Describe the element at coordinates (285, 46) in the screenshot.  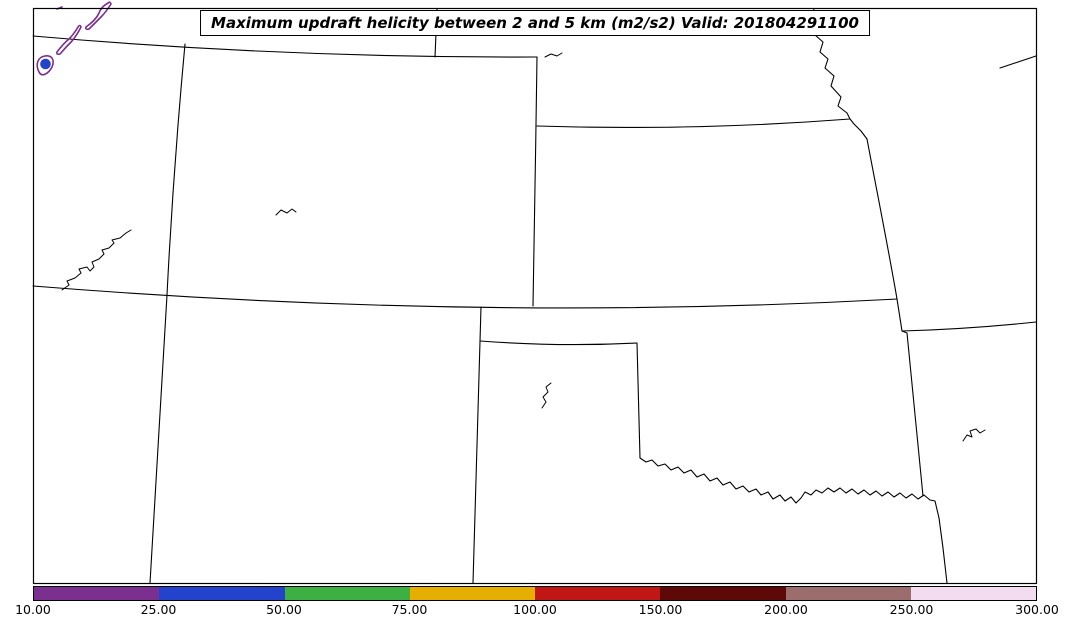
I see `border-41n-wy-co-ne` at that location.